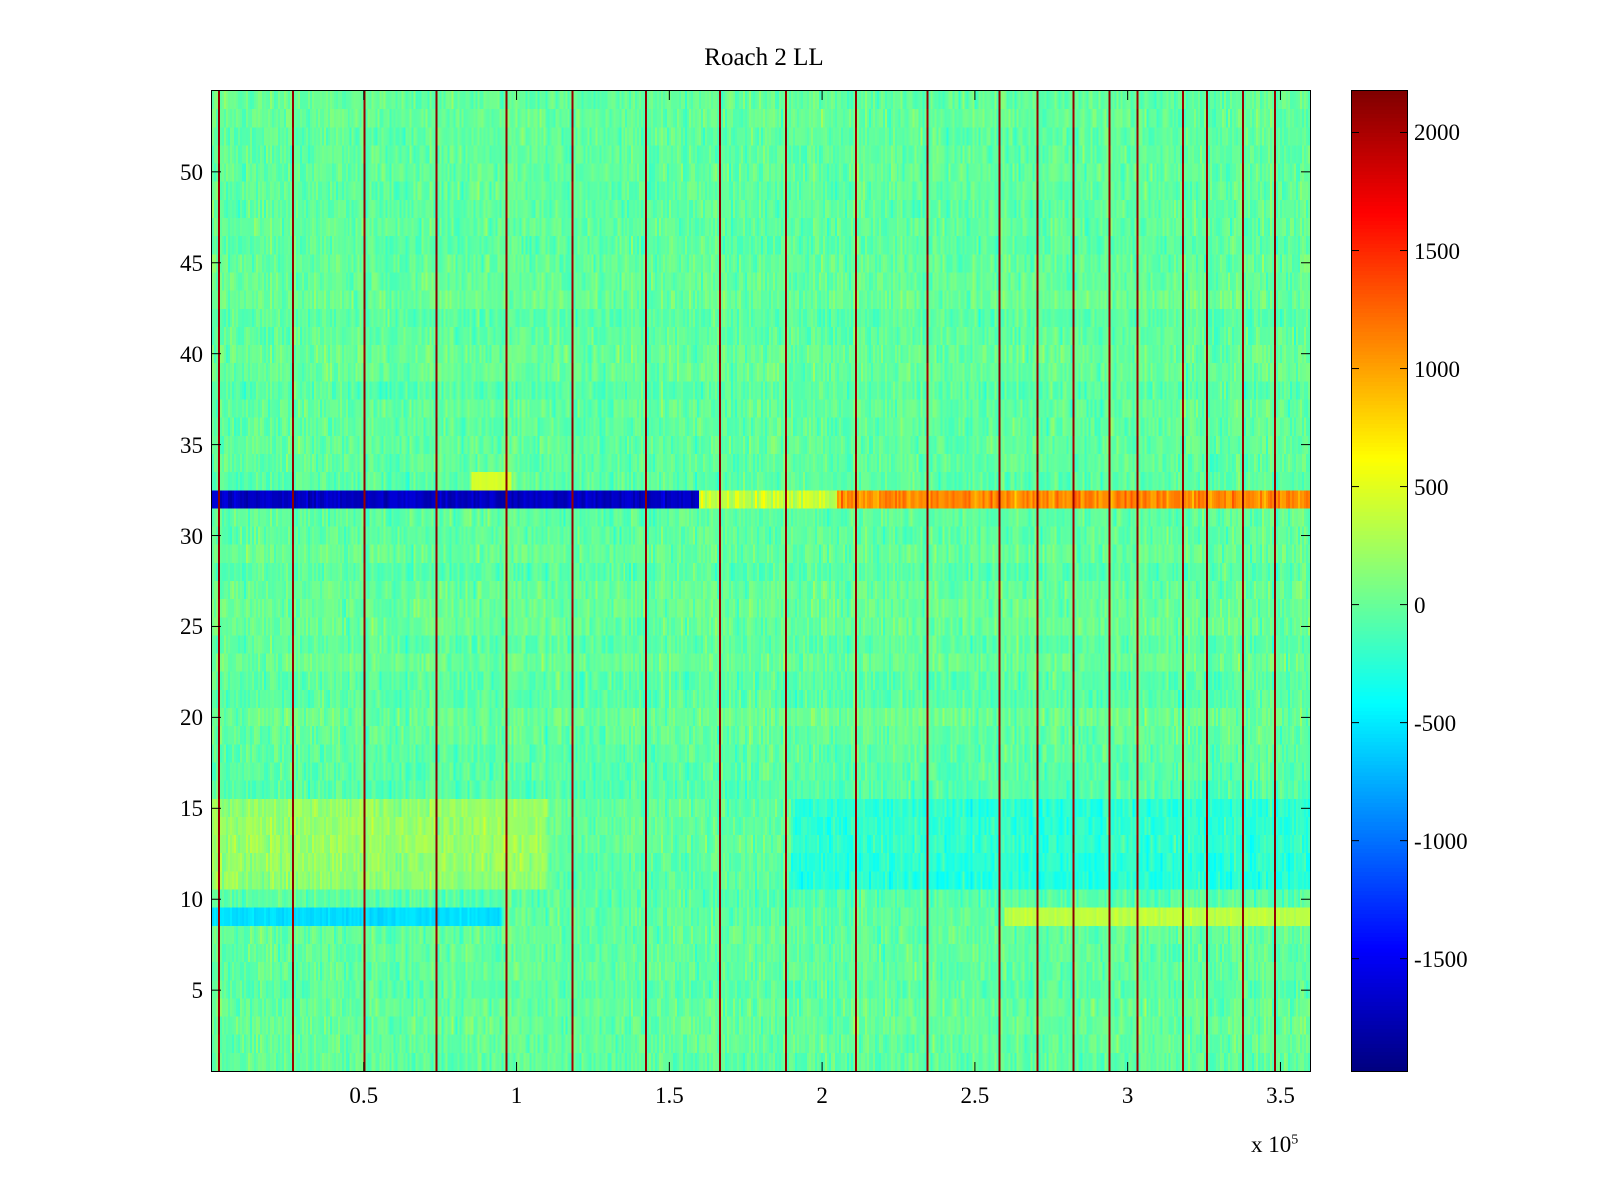 This screenshot has height=1200, width=1600. I want to click on colorbar-tick-label: 500, so click(1431, 487).